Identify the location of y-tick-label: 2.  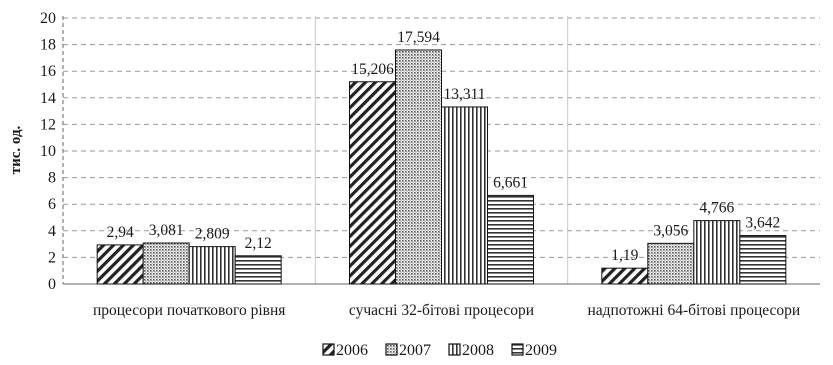
(52, 257).